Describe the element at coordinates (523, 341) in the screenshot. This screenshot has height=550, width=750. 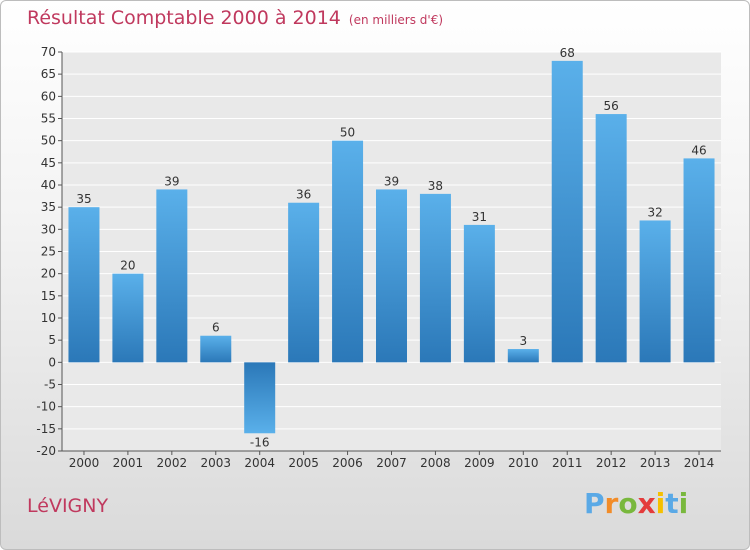
I see `data-label: 3` at that location.